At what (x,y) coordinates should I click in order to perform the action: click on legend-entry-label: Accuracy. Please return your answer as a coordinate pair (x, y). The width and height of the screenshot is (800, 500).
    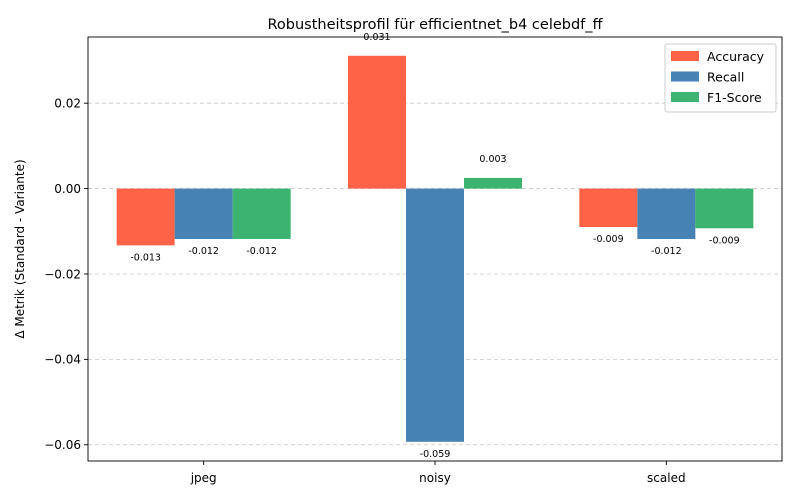
    Looking at the image, I should click on (736, 56).